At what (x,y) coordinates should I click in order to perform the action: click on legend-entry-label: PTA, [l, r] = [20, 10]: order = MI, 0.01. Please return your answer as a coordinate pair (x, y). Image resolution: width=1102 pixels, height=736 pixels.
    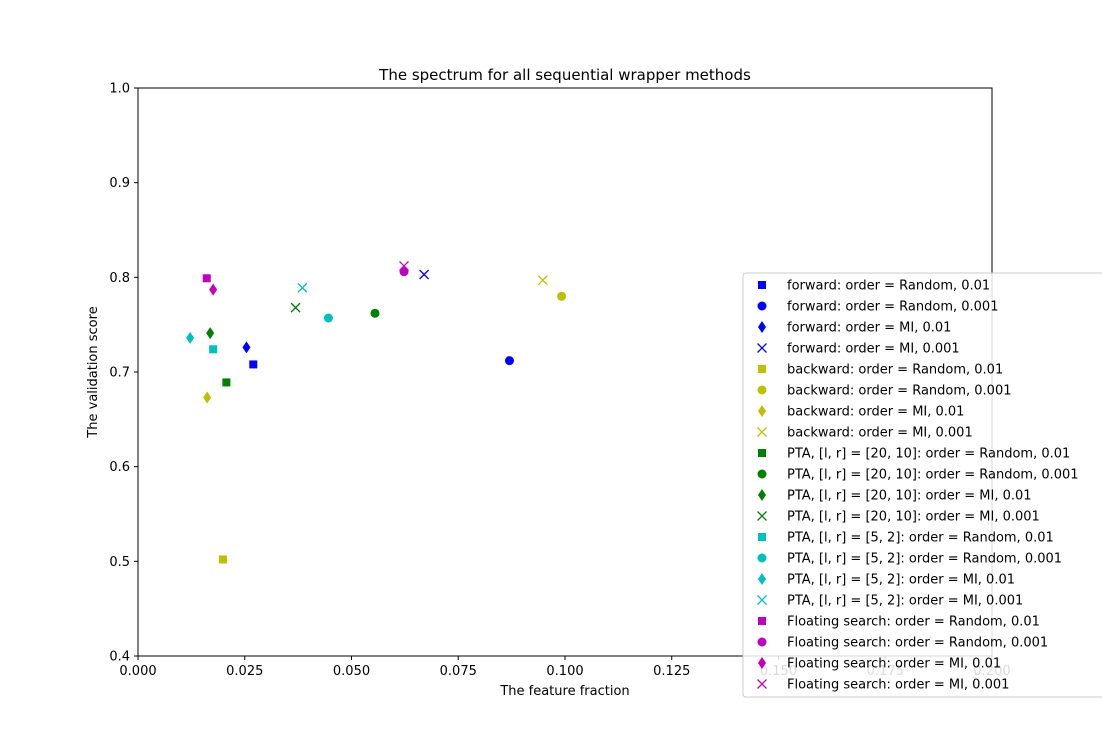
    Looking at the image, I should click on (909, 496).